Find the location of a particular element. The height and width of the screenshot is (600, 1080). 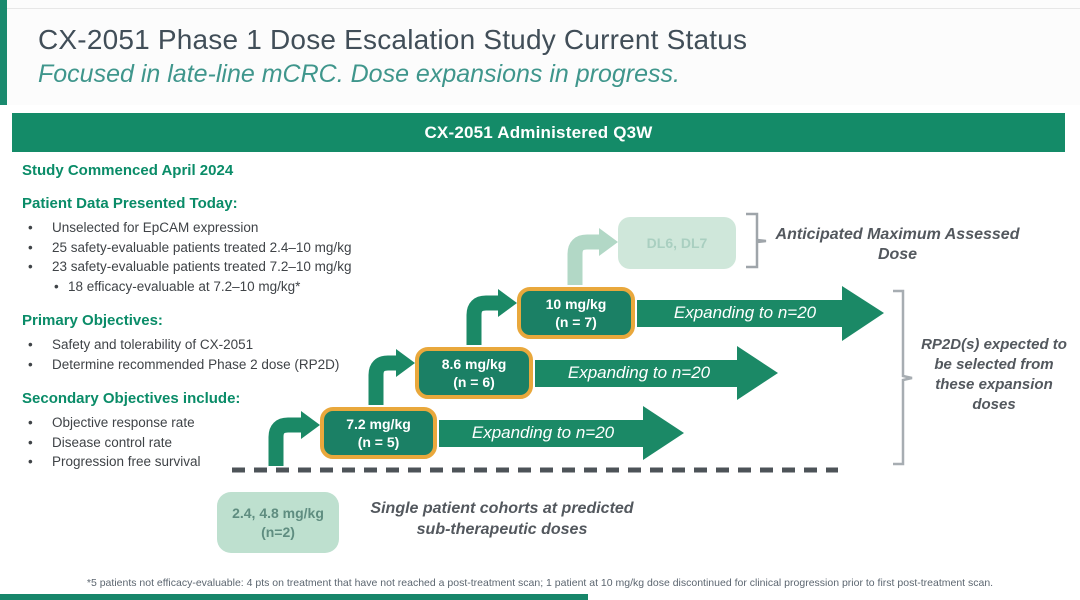

dose-n: (n = 7) is located at coordinates (576, 322).